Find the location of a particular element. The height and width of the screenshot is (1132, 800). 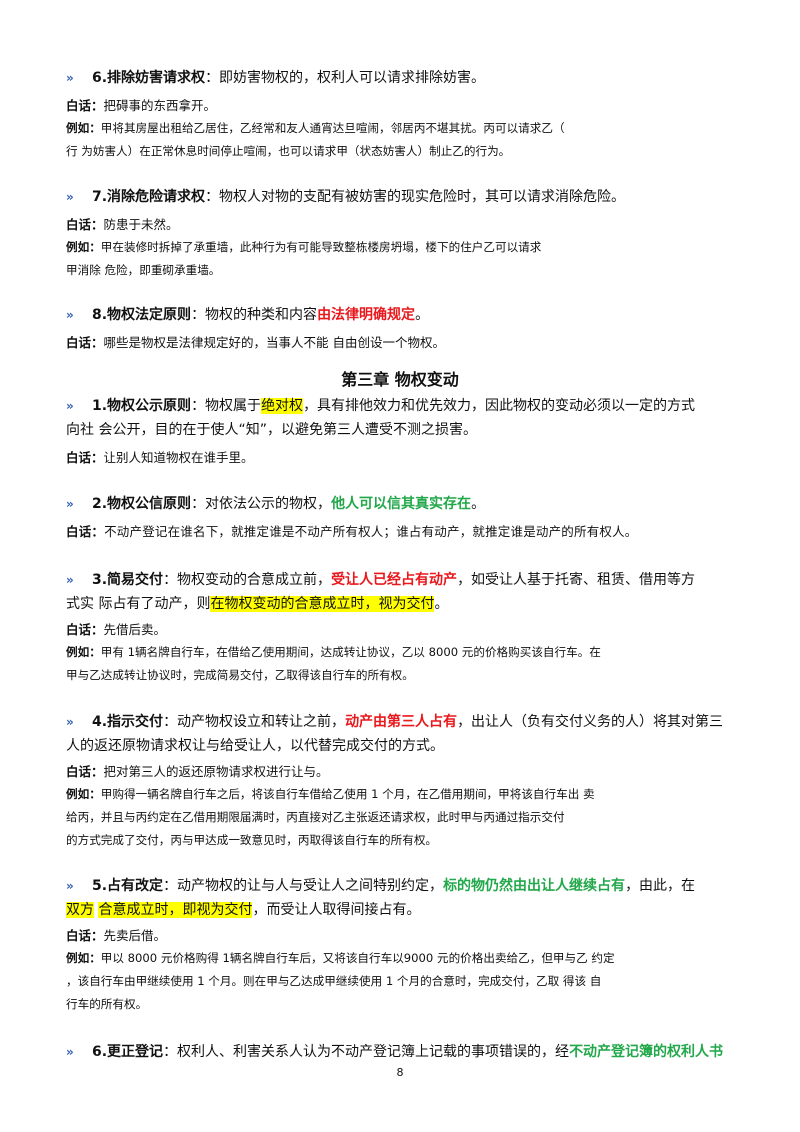

plain-text: 先卖后借。 is located at coordinates (135, 935).